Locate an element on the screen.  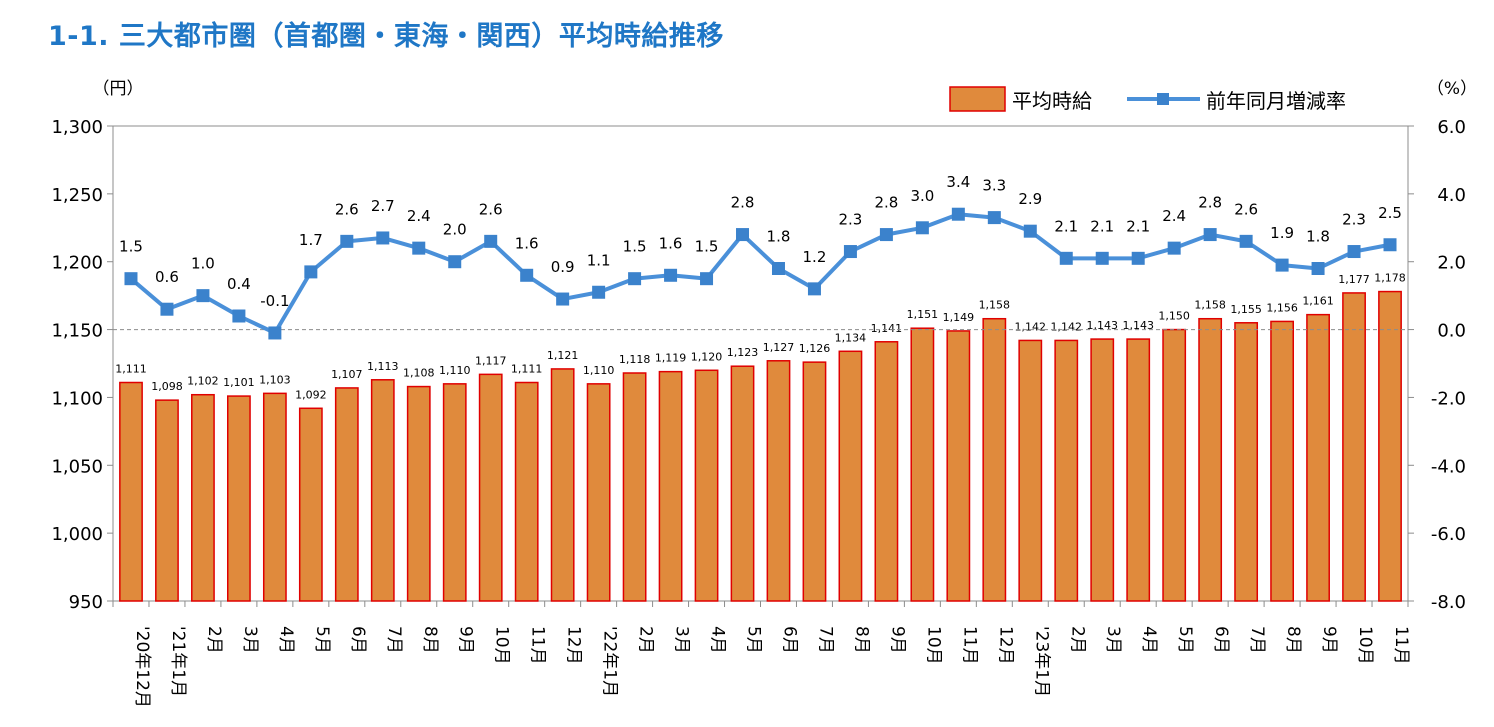
line-value-label: 1.9 is located at coordinates (1282, 233).